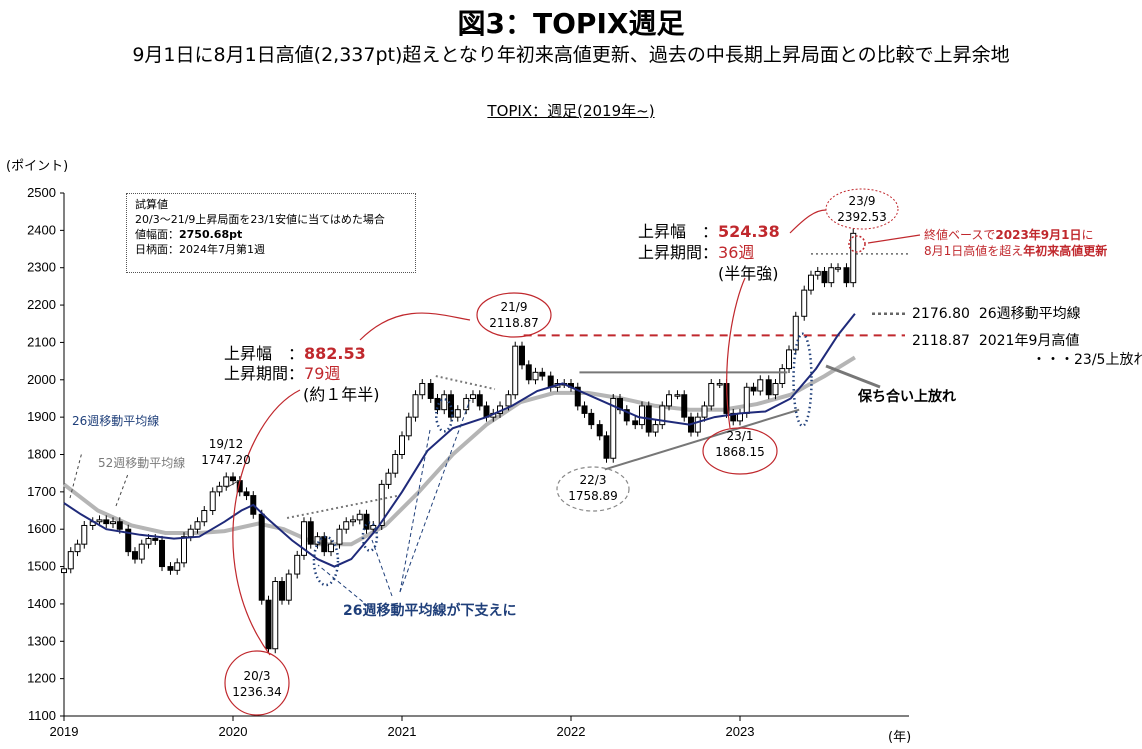  Describe the element at coordinates (593, 488) in the screenshot. I see `annot-2022-3: 22/3 1758.89` at that location.